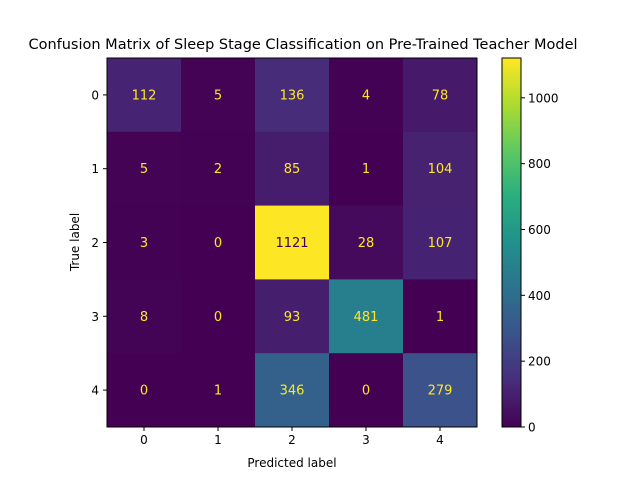  Describe the element at coordinates (292, 440) in the screenshot. I see `x-tick-label: 2` at that location.